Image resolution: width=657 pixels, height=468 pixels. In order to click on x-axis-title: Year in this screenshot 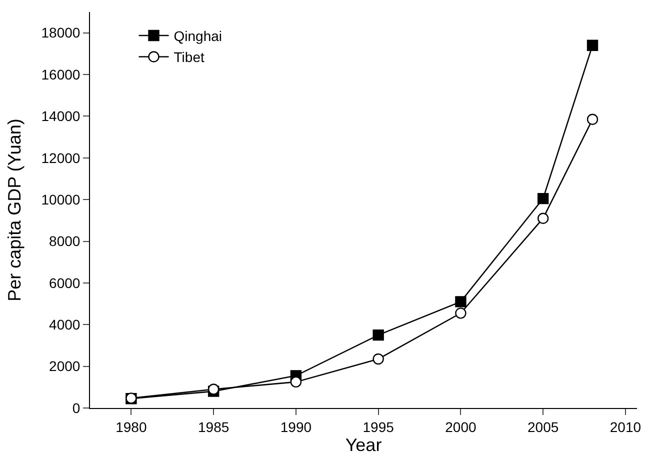, I will do `click(363, 444)`.